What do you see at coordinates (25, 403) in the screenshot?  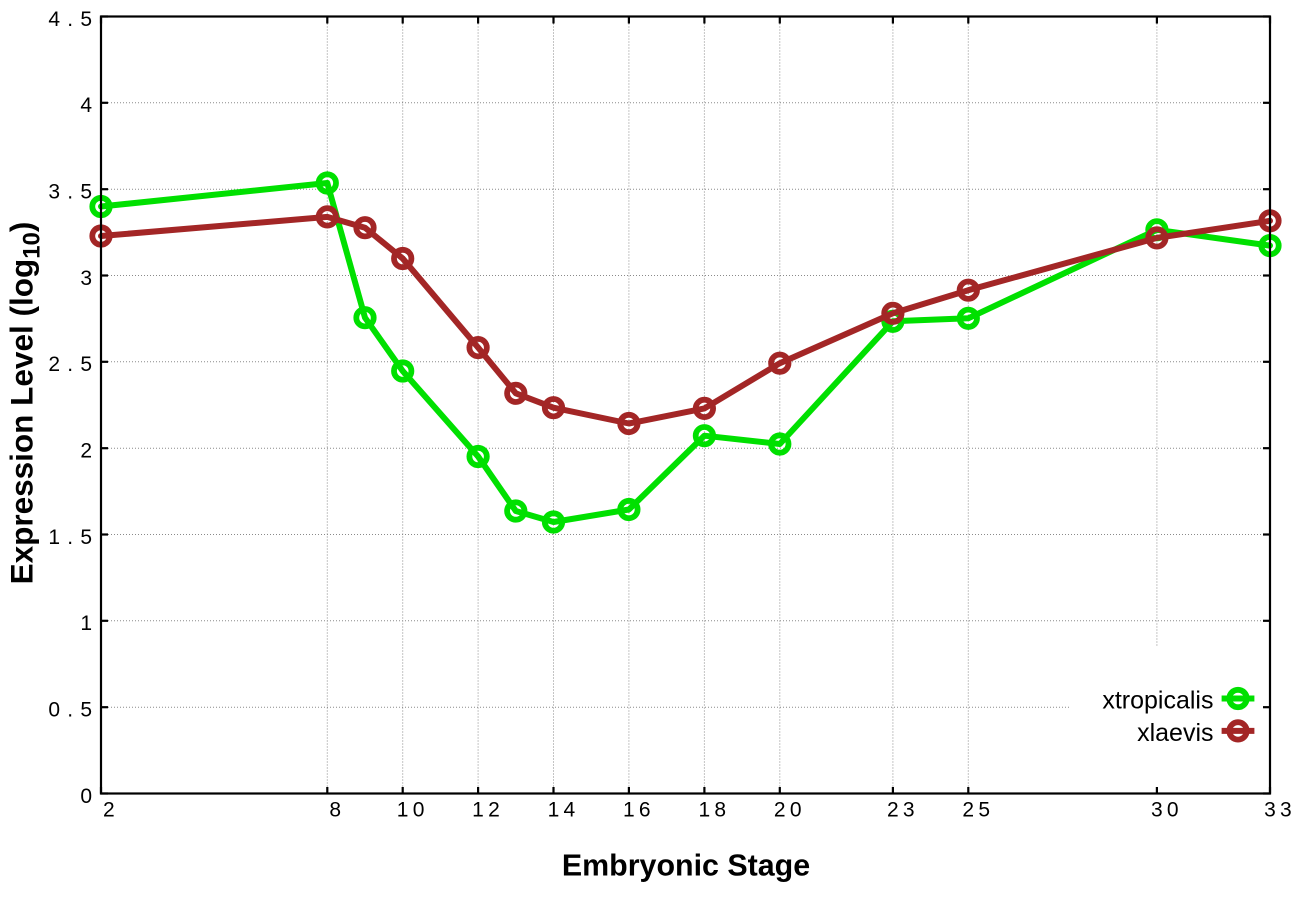 I see `svg-text: Expression Level (log10)` at bounding box center [25, 403].